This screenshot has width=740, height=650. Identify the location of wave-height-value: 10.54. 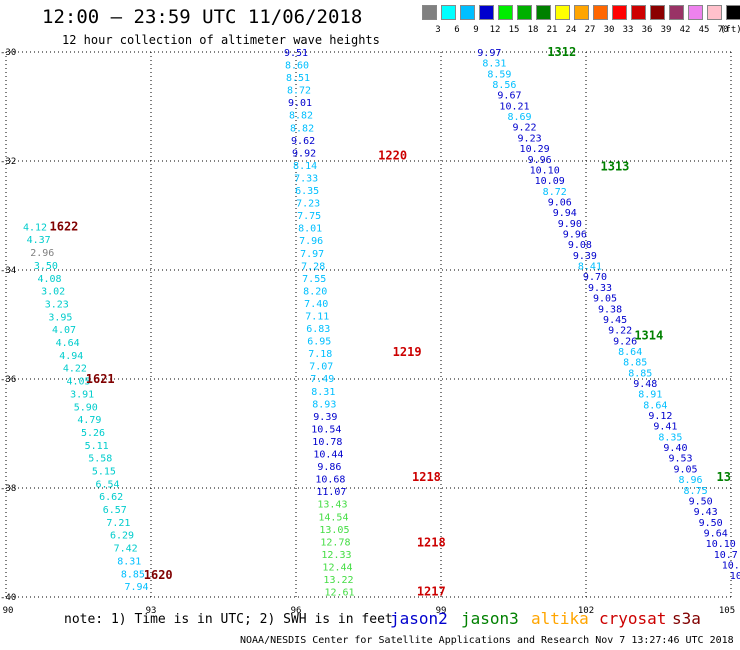
(326, 429).